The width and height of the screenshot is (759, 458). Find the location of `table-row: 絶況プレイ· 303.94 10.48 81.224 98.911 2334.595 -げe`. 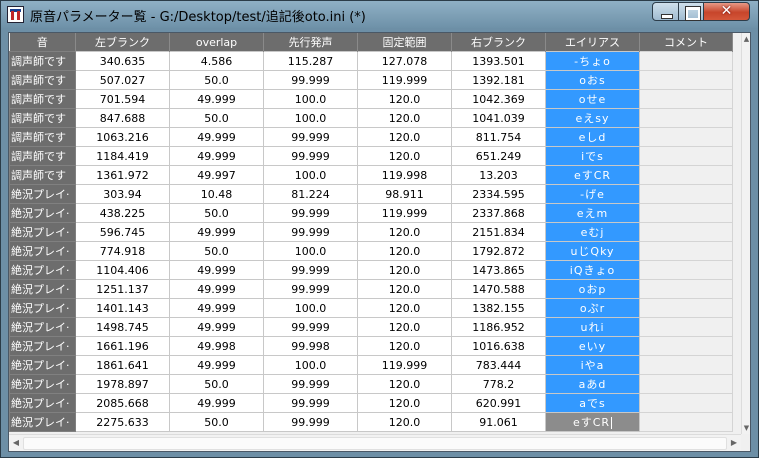

table-row: 絶況プレイ· 303.94 10.48 81.224 98.911 2334.595 -げe is located at coordinates (371, 194).